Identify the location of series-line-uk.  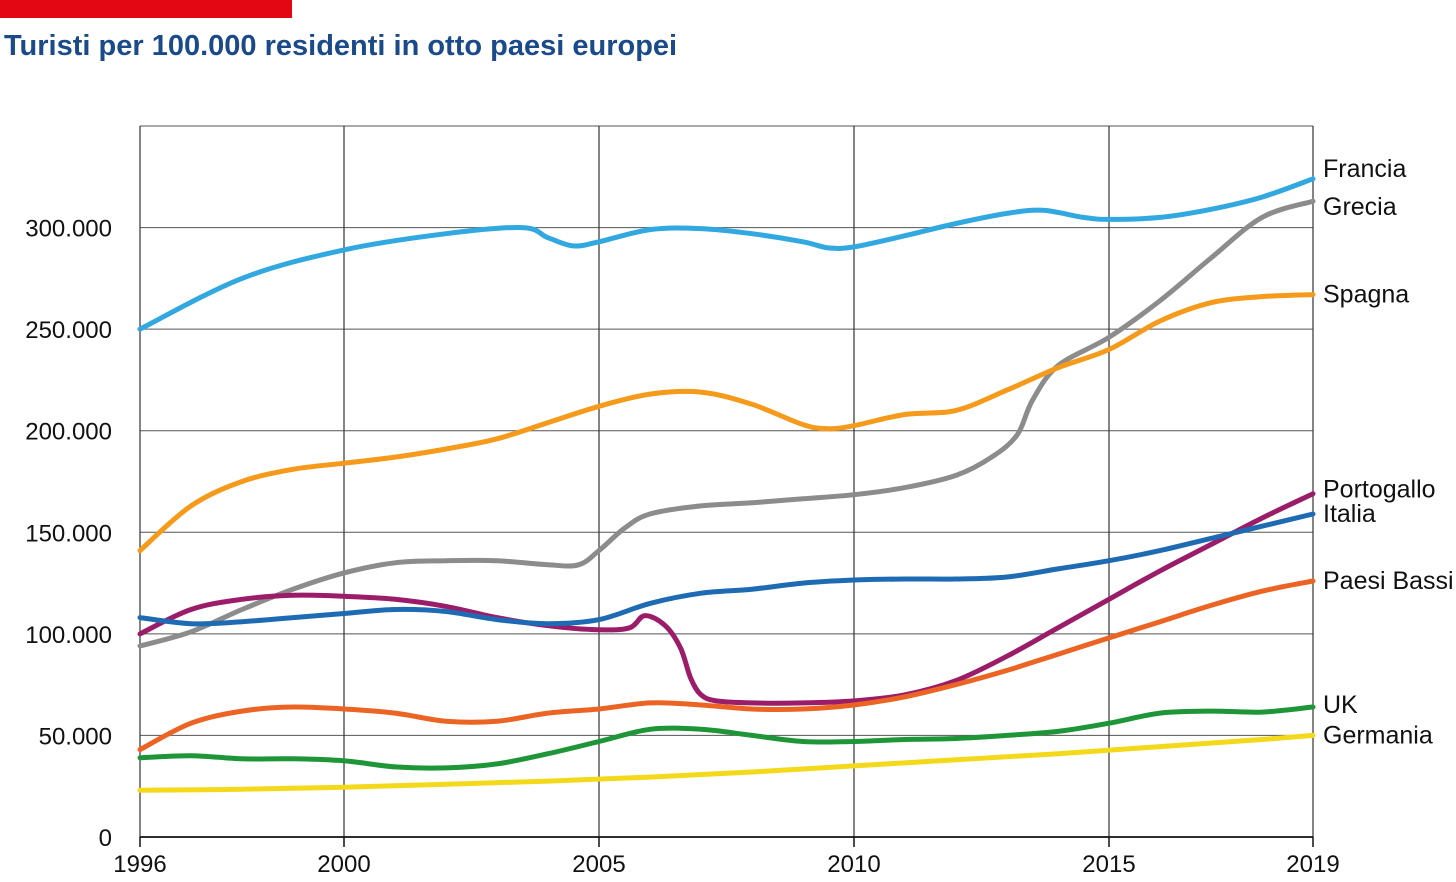
(726, 737).